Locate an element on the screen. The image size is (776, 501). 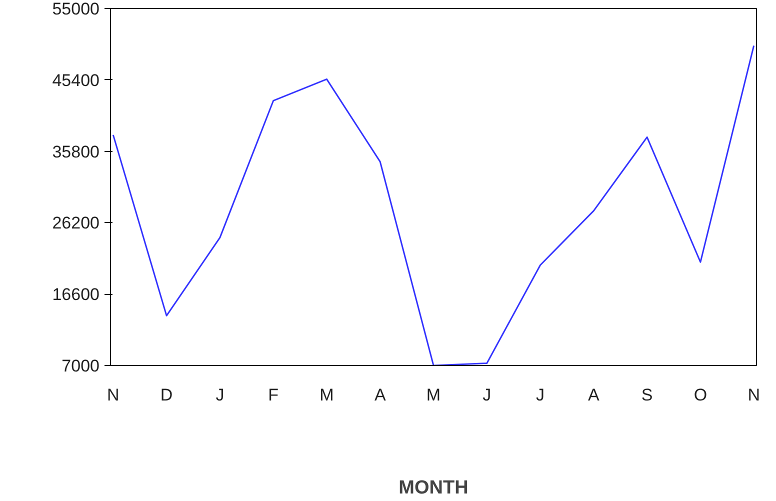
y-tick-label: 45400 is located at coordinates (76, 80).